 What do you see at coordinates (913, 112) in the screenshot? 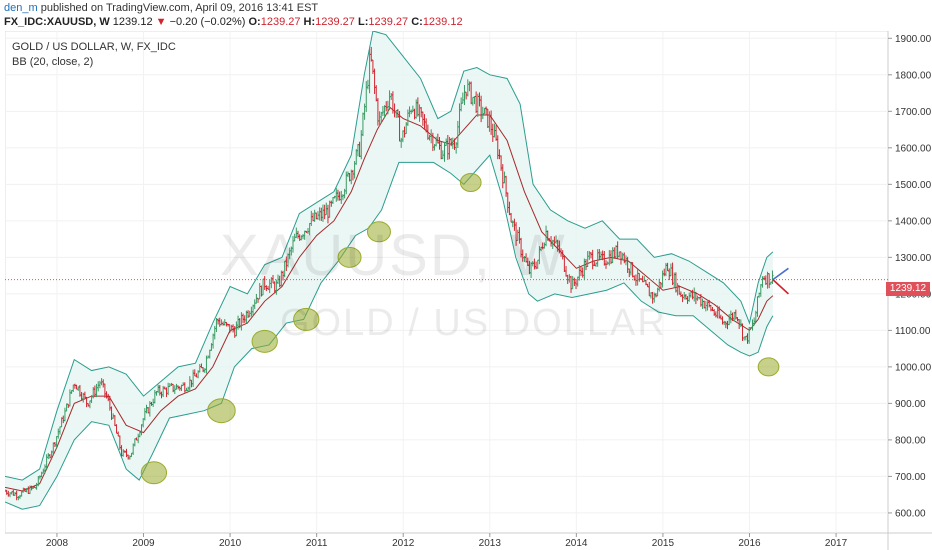
I see `y-tick-label: 1700.00` at bounding box center [913, 112].